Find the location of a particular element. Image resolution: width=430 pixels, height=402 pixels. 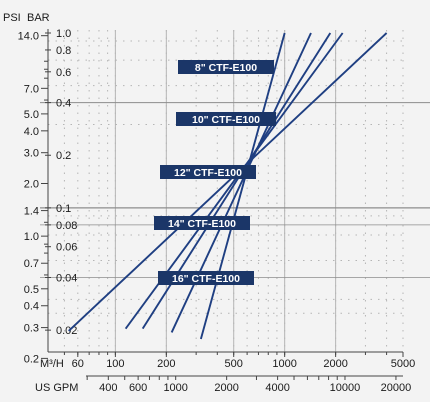

x-tick-label: 100 is located at coordinates (115, 364).